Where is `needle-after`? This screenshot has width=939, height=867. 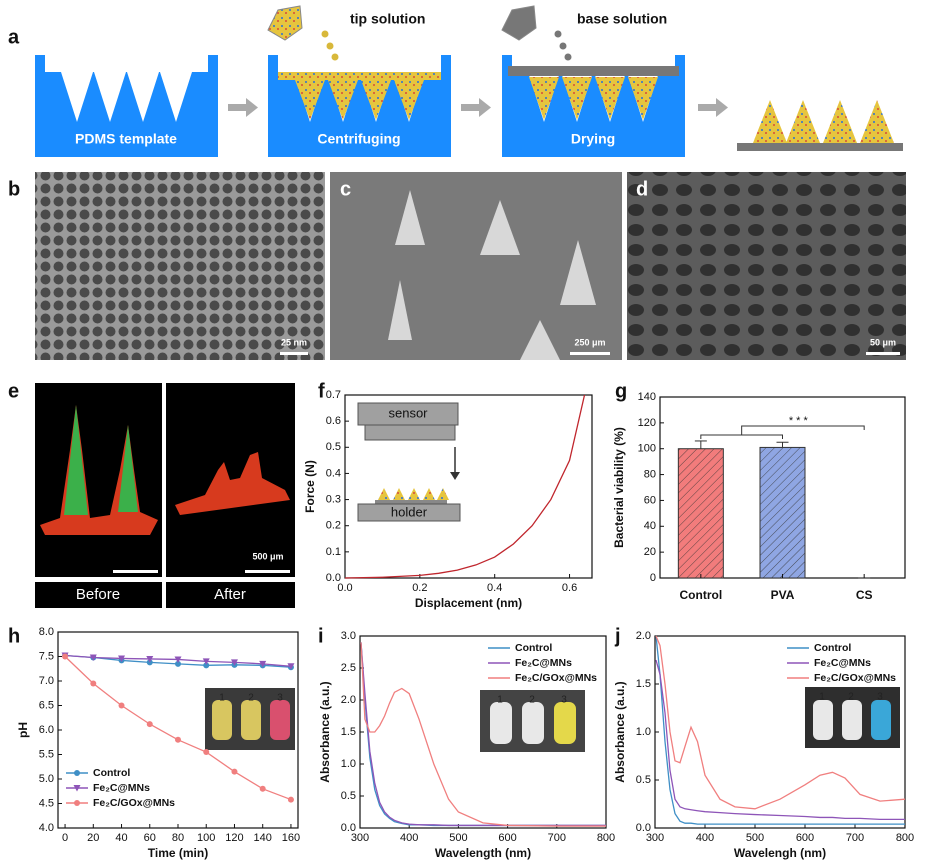
needle-after is located at coordinates (232, 483).